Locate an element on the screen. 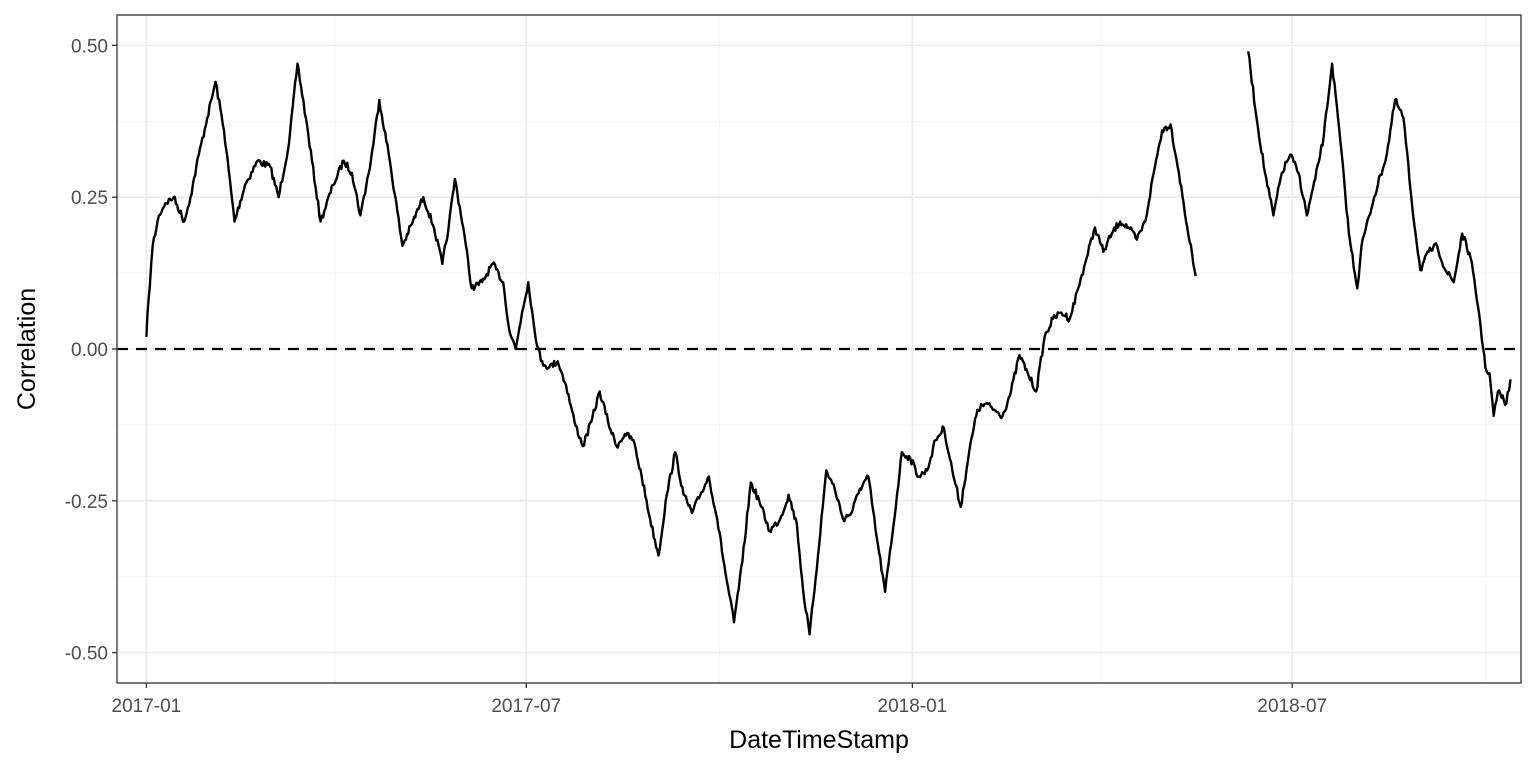 The width and height of the screenshot is (1536, 768). y-tick-label: 0.25 is located at coordinates (89, 198).